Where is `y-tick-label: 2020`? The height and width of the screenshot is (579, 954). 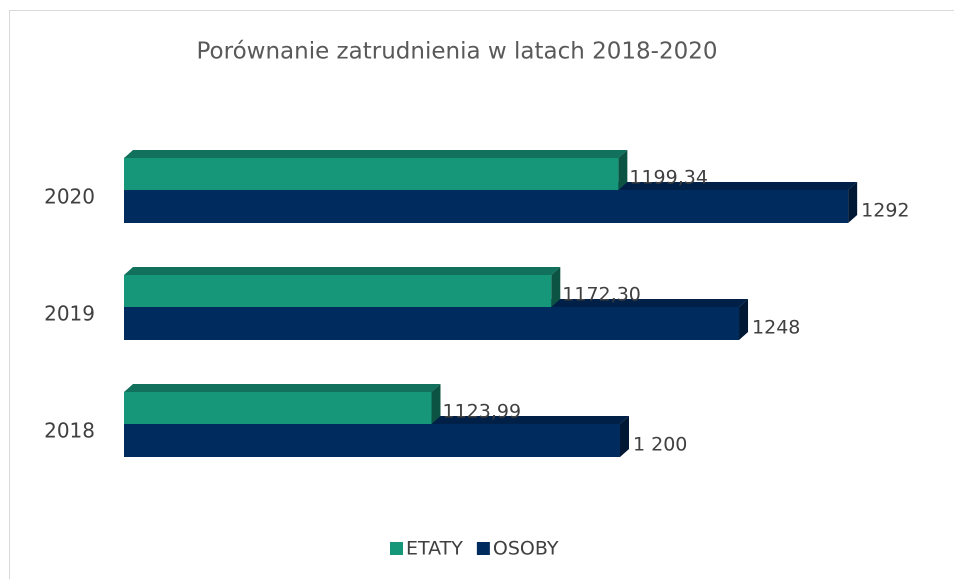
y-tick-label: 2020 is located at coordinates (69, 197).